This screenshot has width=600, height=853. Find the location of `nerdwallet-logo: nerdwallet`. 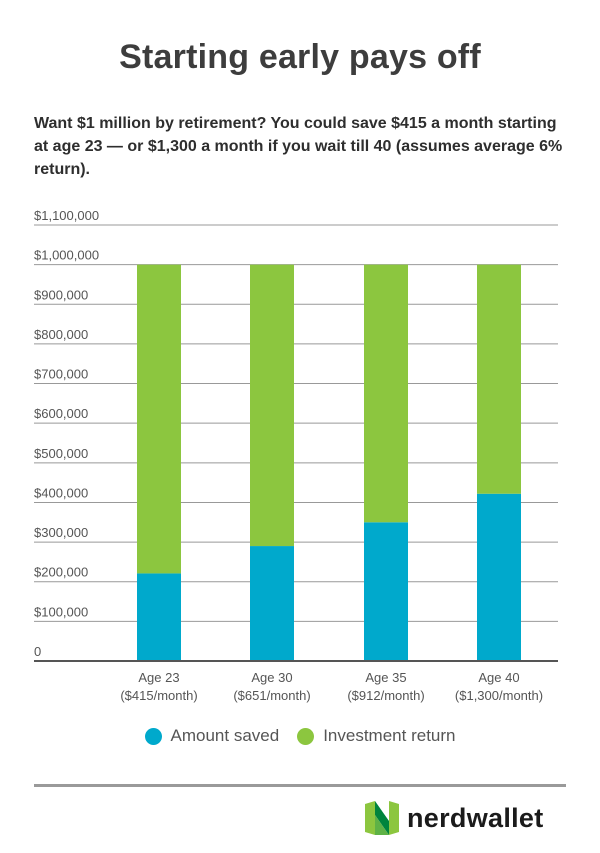

nerdwallet-logo: nerdwallet is located at coordinates (454, 818).